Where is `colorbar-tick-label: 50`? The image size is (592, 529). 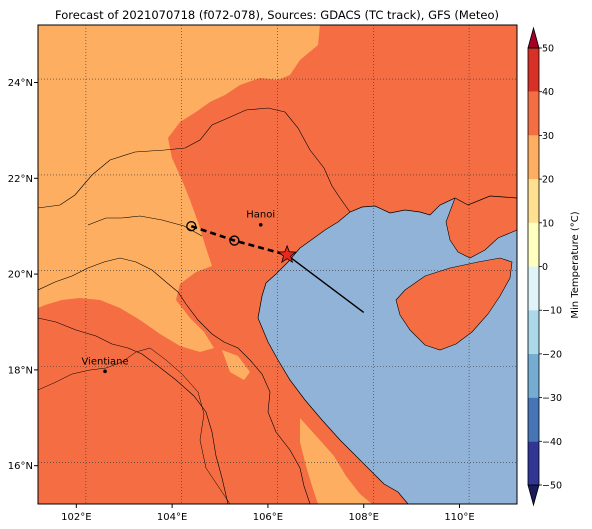 colorbar-tick-label: 50 is located at coordinates (548, 49).